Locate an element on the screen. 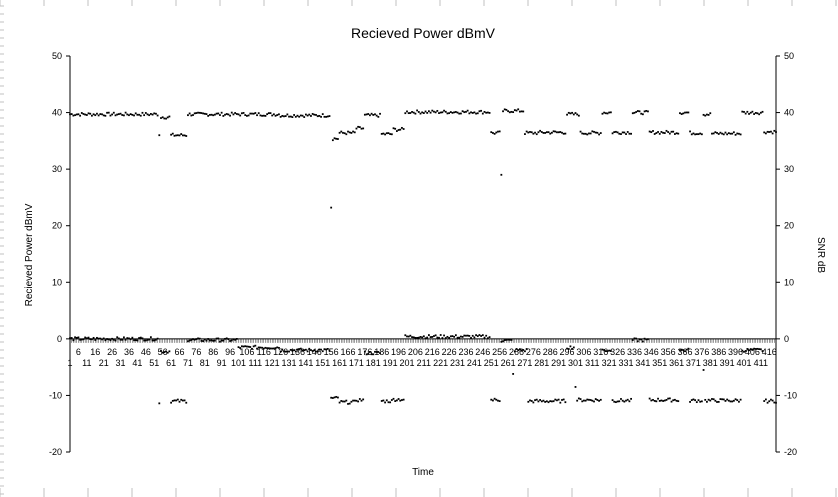  x-tick-label: 301 is located at coordinates (575, 363).